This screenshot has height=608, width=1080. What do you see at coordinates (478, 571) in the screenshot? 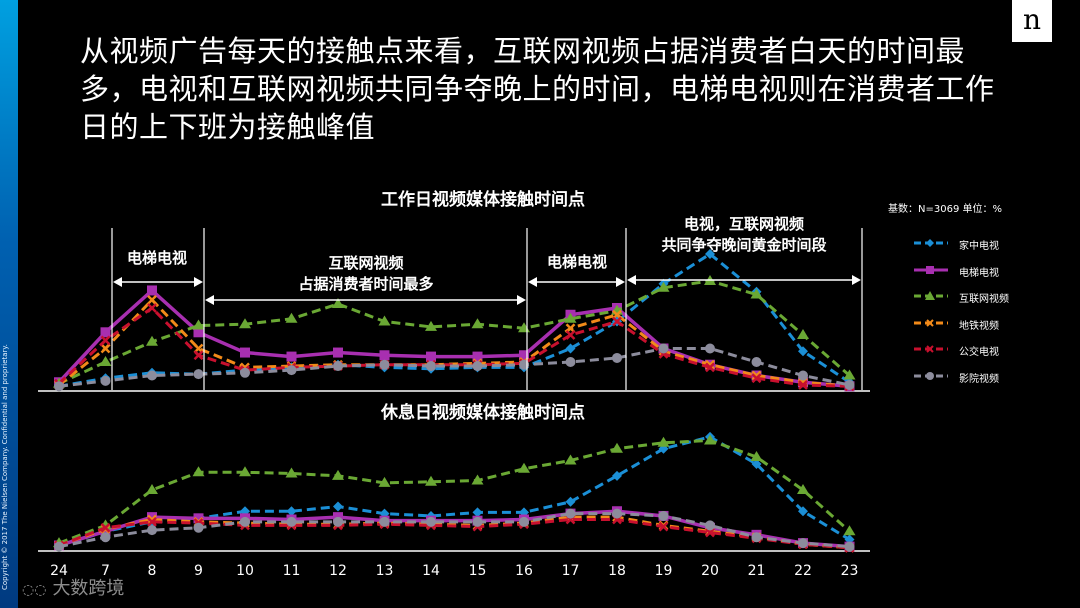
I see `x-tick-15: 15` at bounding box center [478, 571].